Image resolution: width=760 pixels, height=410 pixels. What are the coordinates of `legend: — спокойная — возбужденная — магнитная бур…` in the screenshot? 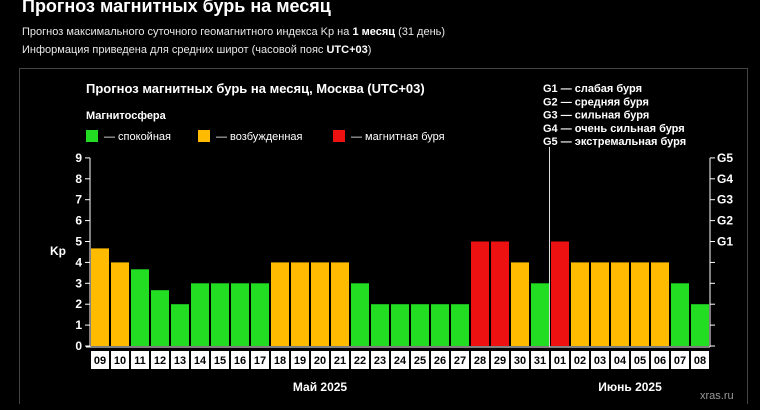 It's located at (265, 136).